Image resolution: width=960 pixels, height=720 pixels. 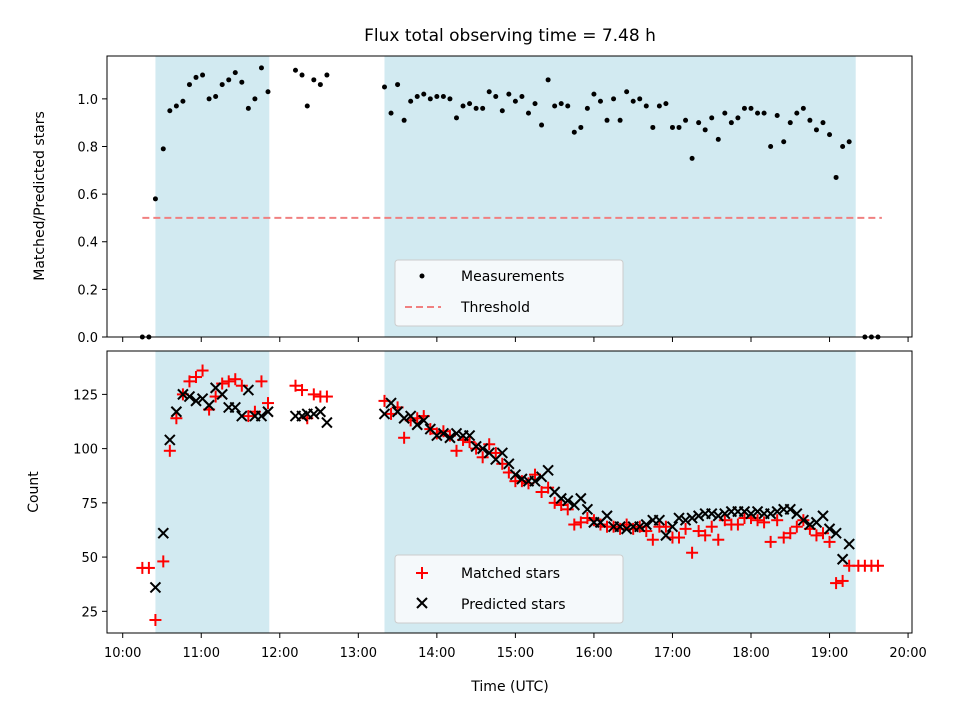 What do you see at coordinates (509, 293) in the screenshot?
I see `legend-top: Measurements Threshold` at bounding box center [509, 293].